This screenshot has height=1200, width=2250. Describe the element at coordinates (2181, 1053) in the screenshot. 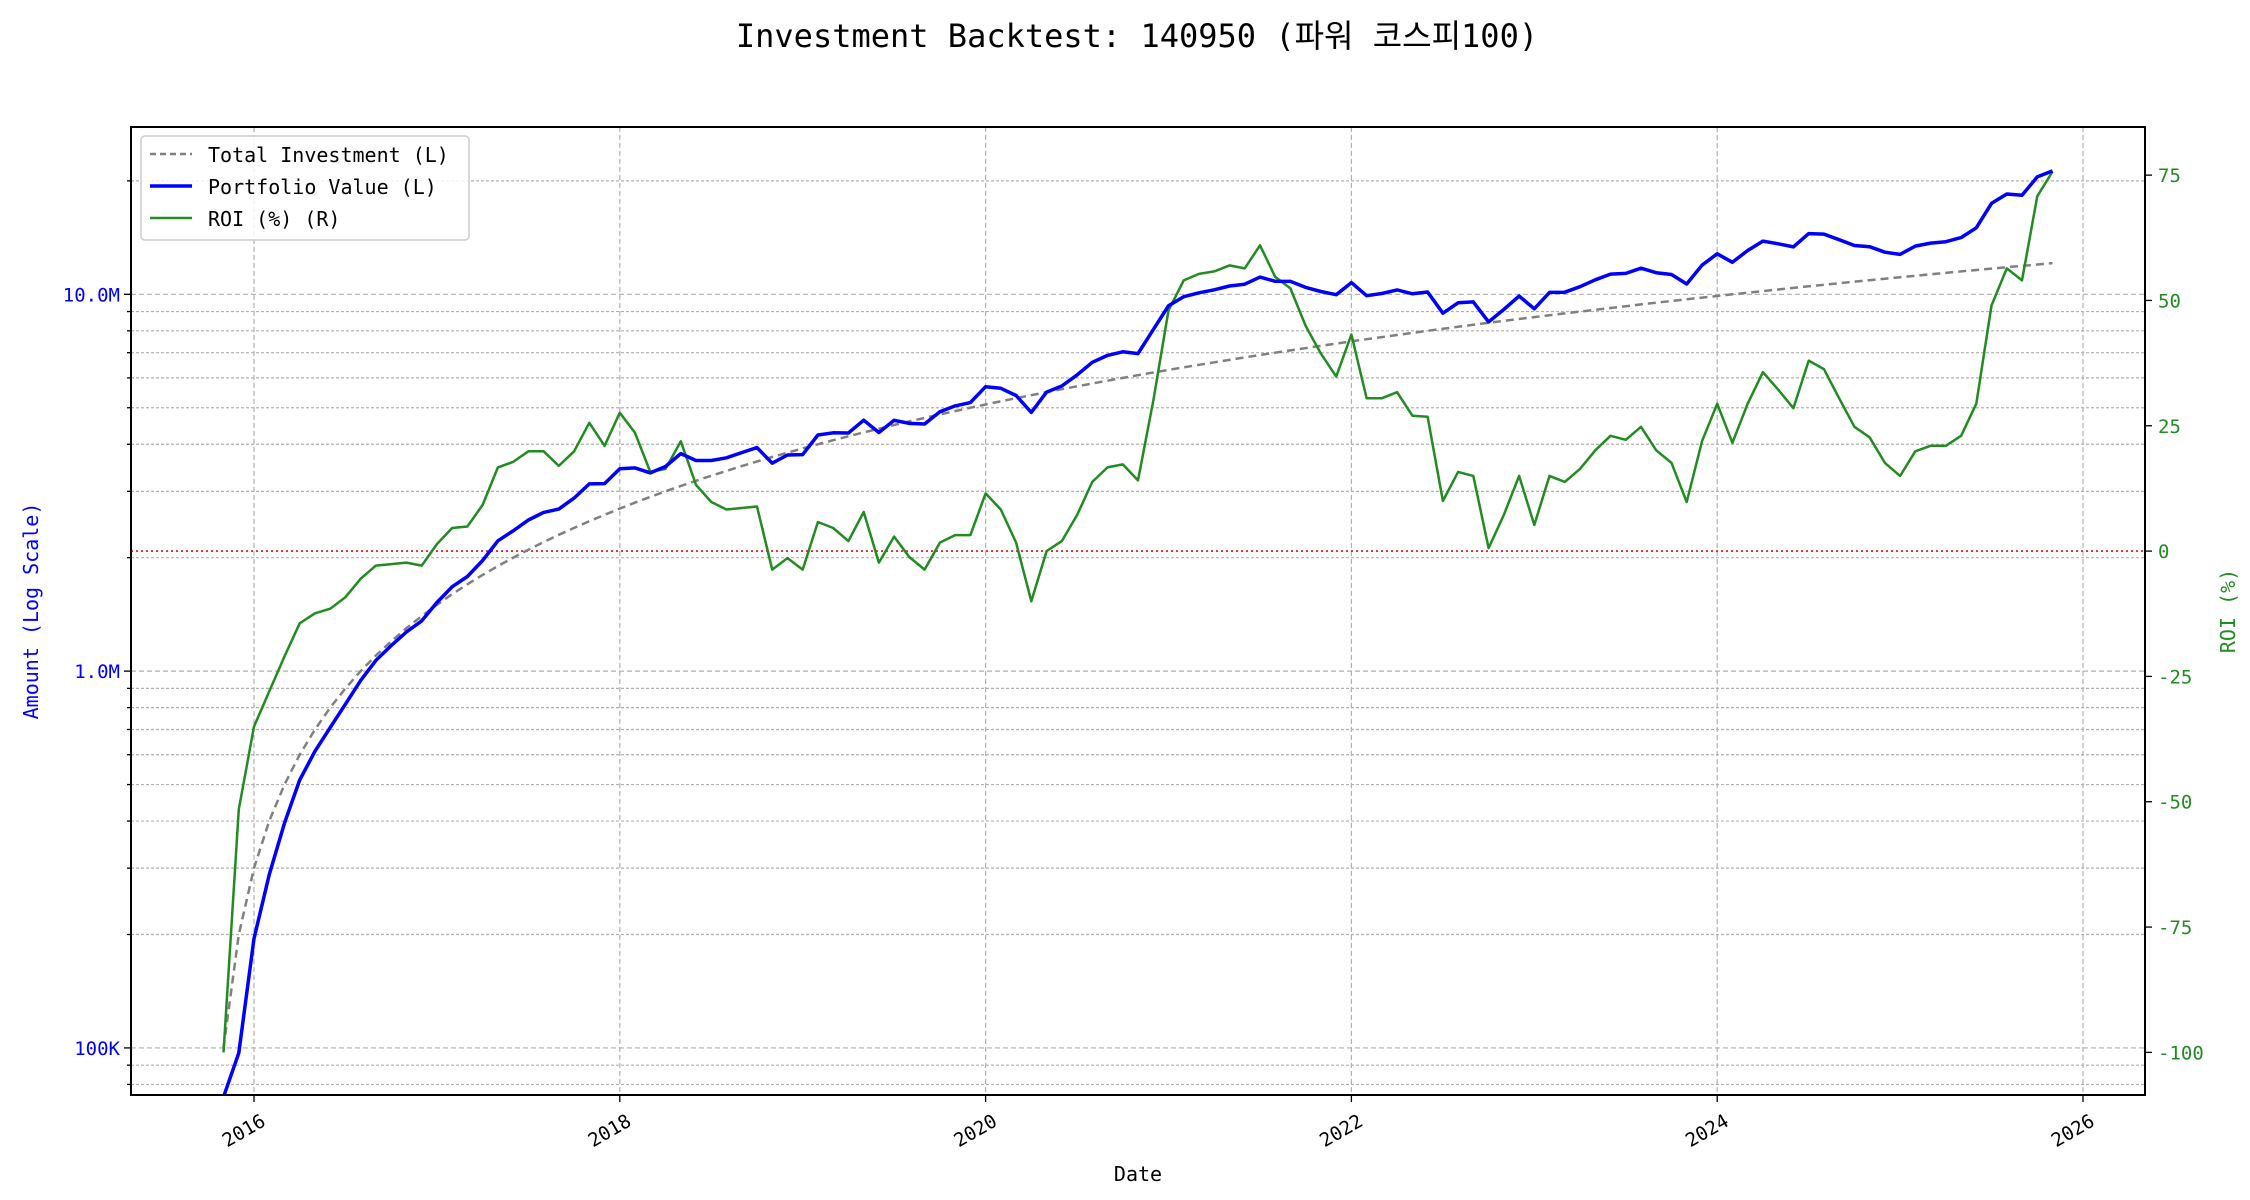

I see `right-tick-label: -100` at that location.